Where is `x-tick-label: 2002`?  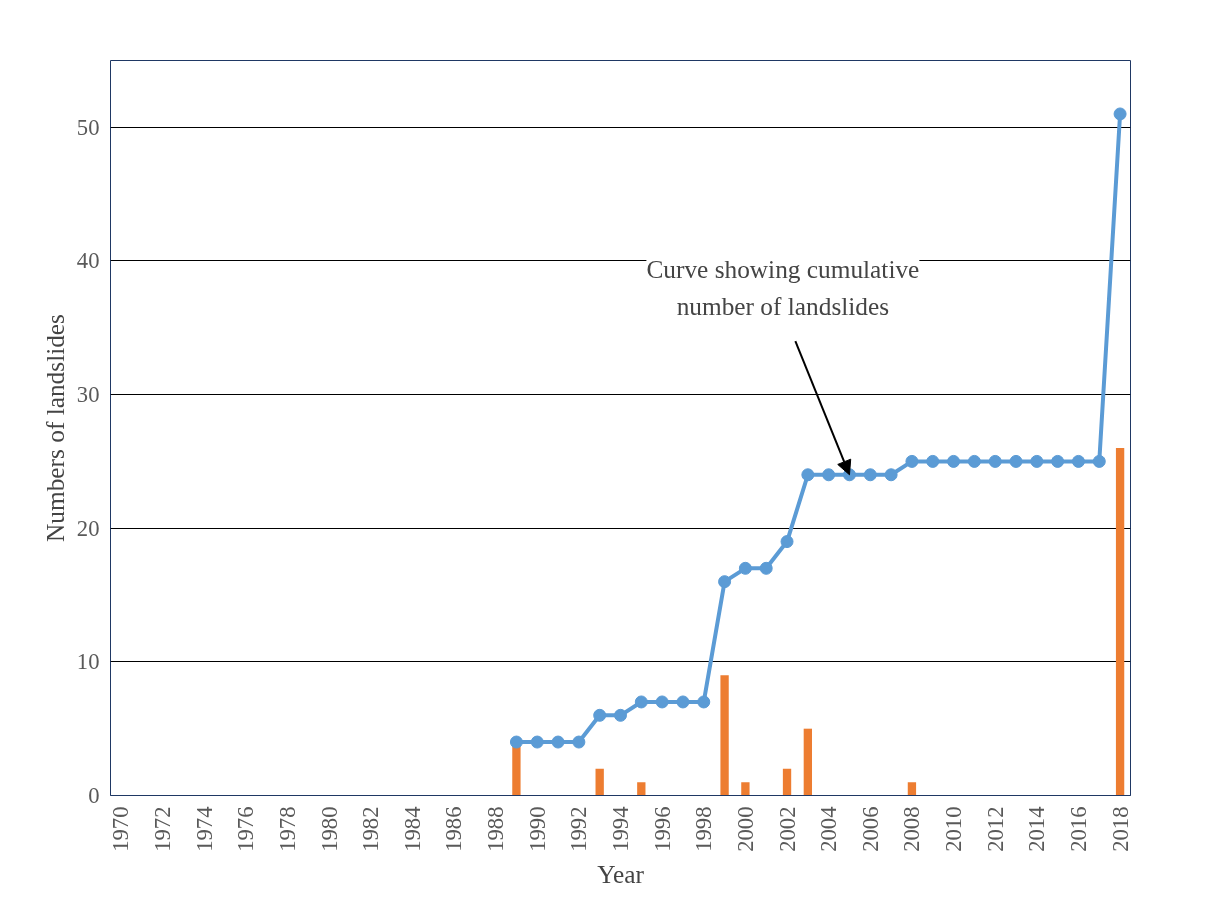 x-tick-label: 2002 is located at coordinates (787, 829).